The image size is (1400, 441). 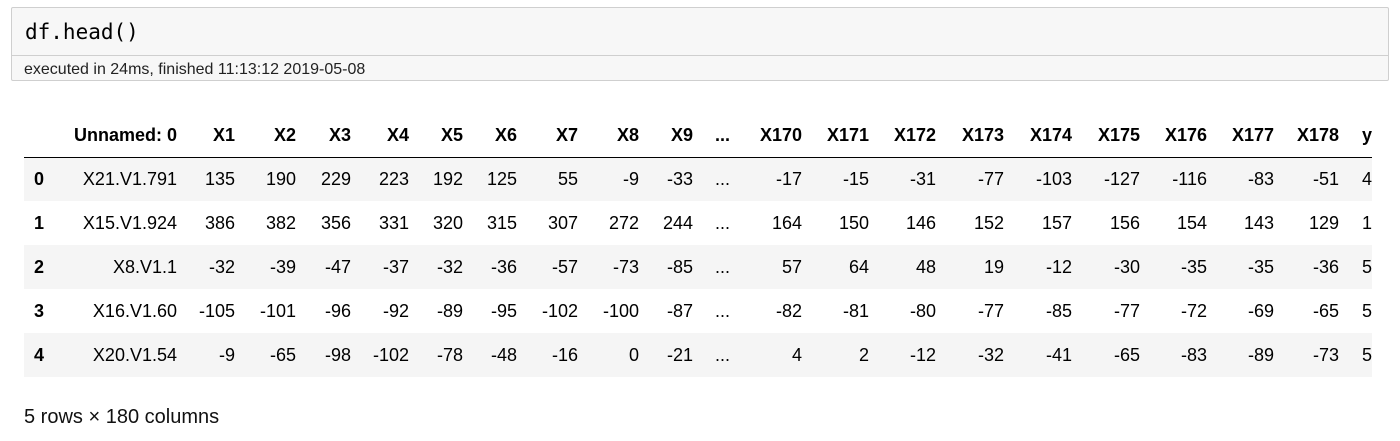 I want to click on column-header: X4, so click(x=380, y=136).